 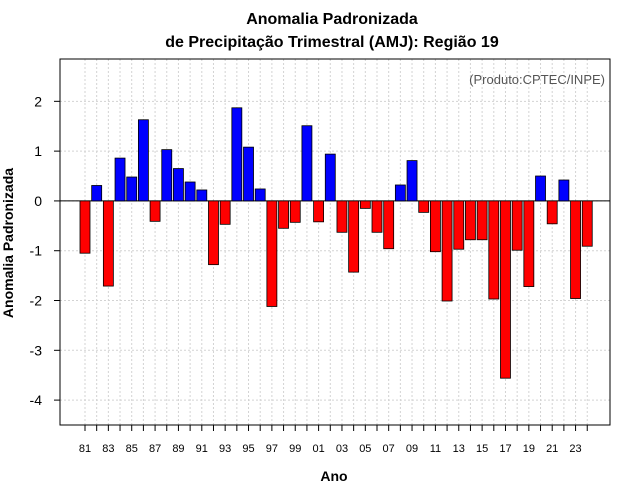 What do you see at coordinates (167, 175) in the screenshot?
I see `bar-1988` at bounding box center [167, 175].